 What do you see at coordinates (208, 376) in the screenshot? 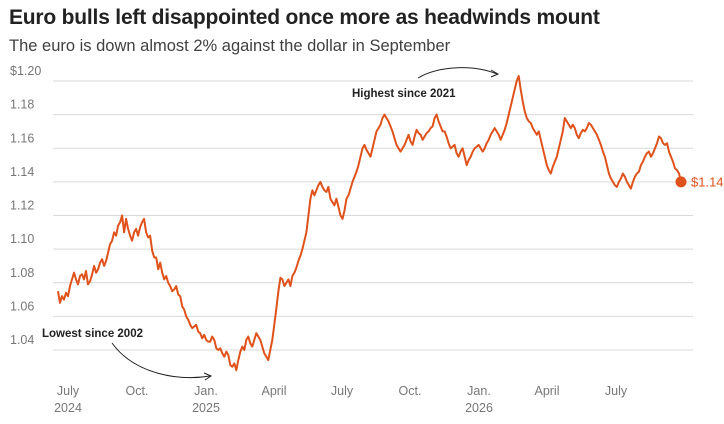
I see `lowest-arrowhead` at bounding box center [208, 376].